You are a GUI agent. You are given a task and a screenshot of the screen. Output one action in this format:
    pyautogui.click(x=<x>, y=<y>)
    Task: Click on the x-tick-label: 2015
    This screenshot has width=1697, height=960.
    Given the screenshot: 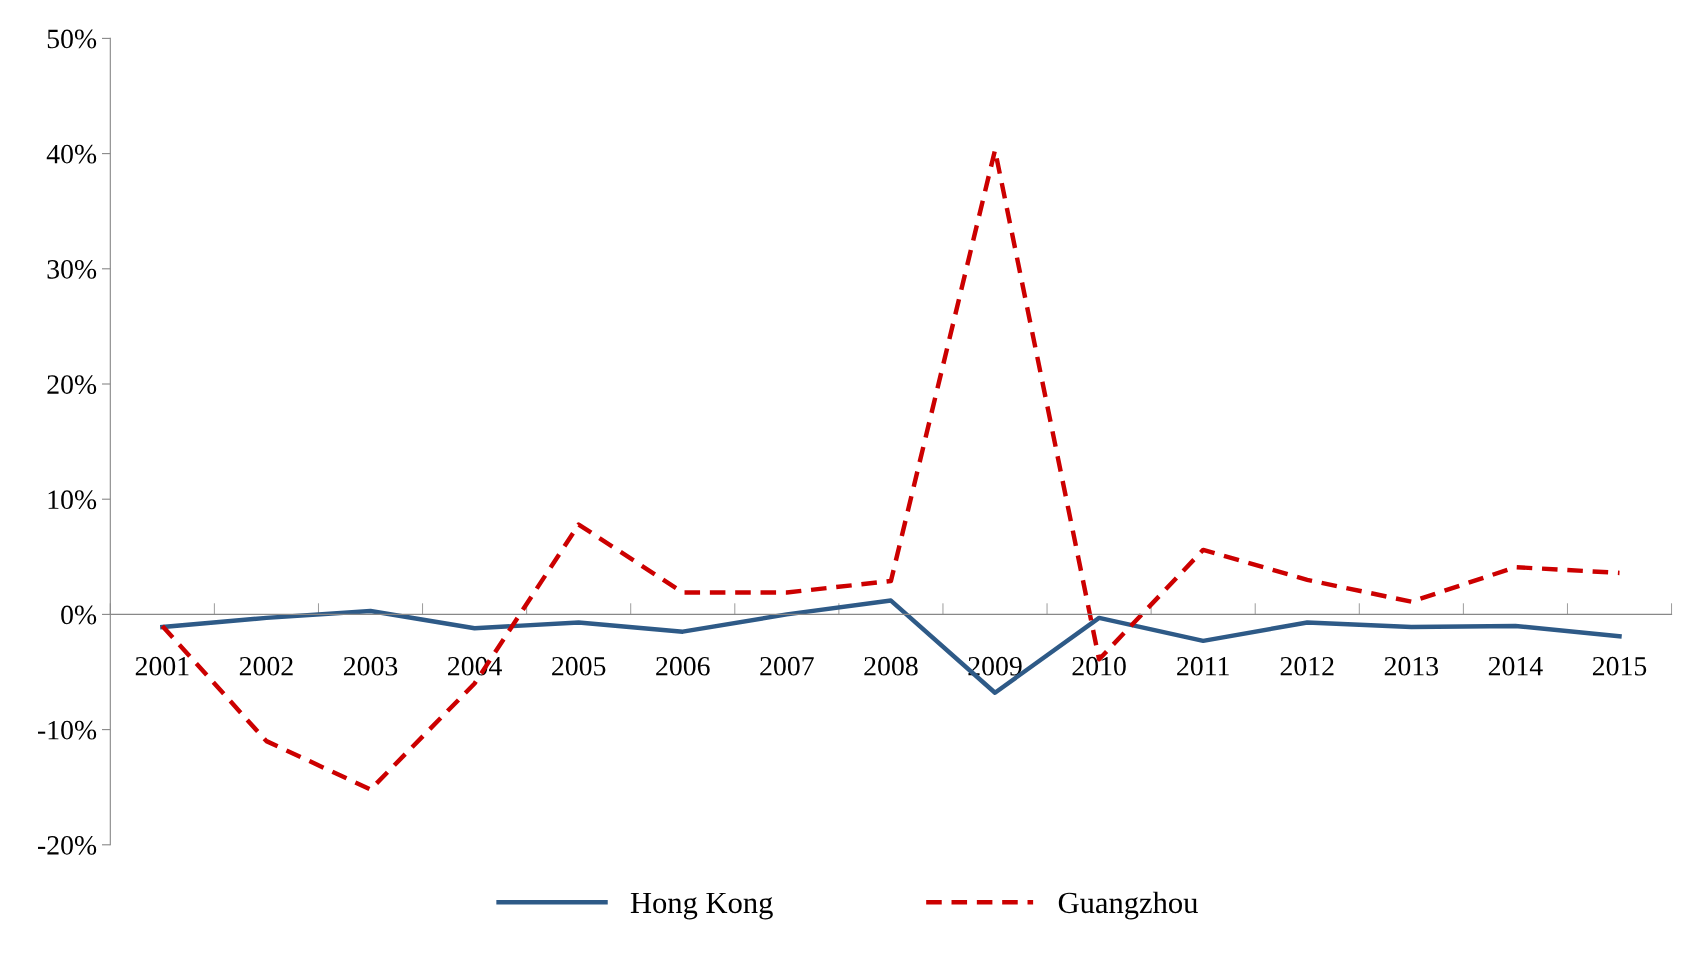 What is the action you would take?
    pyautogui.click(x=1619, y=666)
    